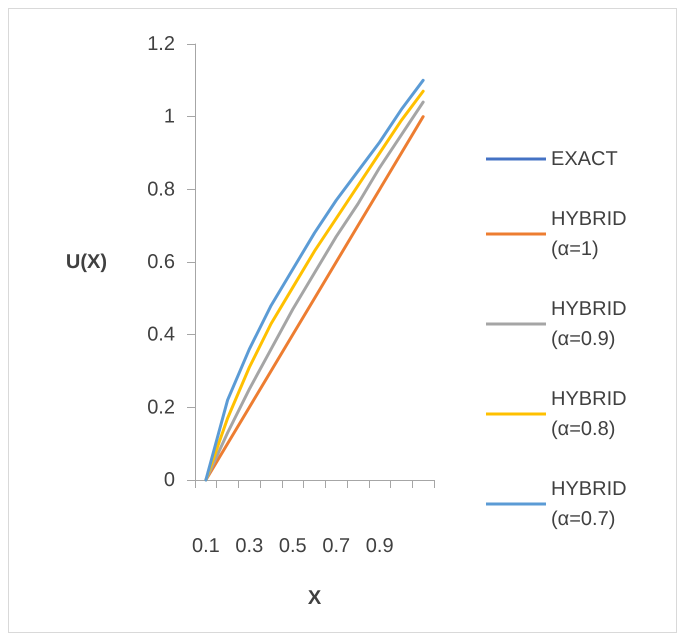 The width and height of the screenshot is (685, 641). What do you see at coordinates (584, 159) in the screenshot?
I see `legend-label: EXACT` at bounding box center [584, 159].